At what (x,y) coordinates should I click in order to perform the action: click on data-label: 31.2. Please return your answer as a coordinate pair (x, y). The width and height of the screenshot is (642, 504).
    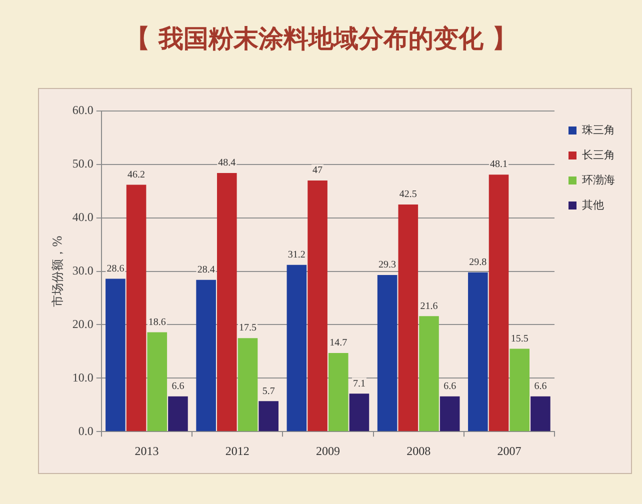
    Looking at the image, I should click on (297, 255).